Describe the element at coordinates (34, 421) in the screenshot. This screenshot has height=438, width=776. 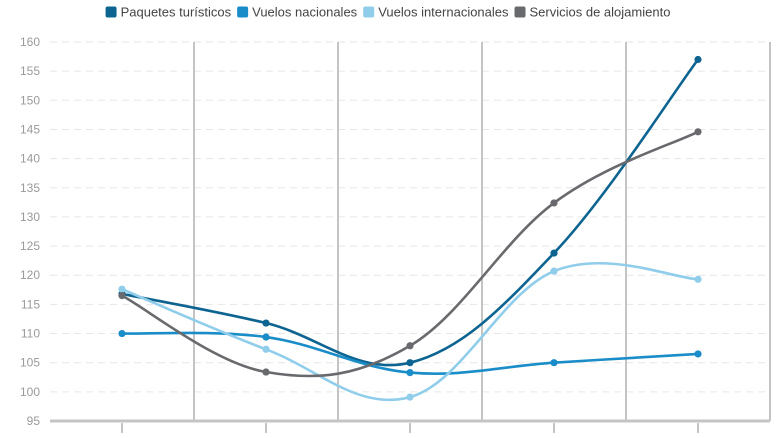
I see `y-tick-label: 95` at that location.